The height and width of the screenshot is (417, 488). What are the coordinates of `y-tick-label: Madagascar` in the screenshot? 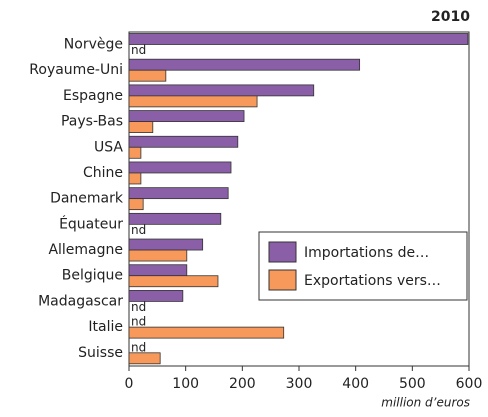 It's located at (80, 301).